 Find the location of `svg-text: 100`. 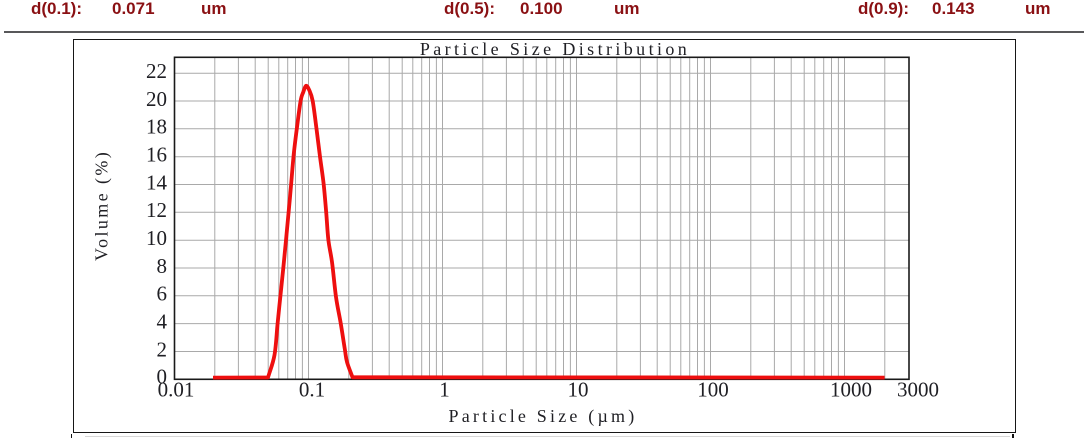

svg-text: 100 is located at coordinates (713, 390).